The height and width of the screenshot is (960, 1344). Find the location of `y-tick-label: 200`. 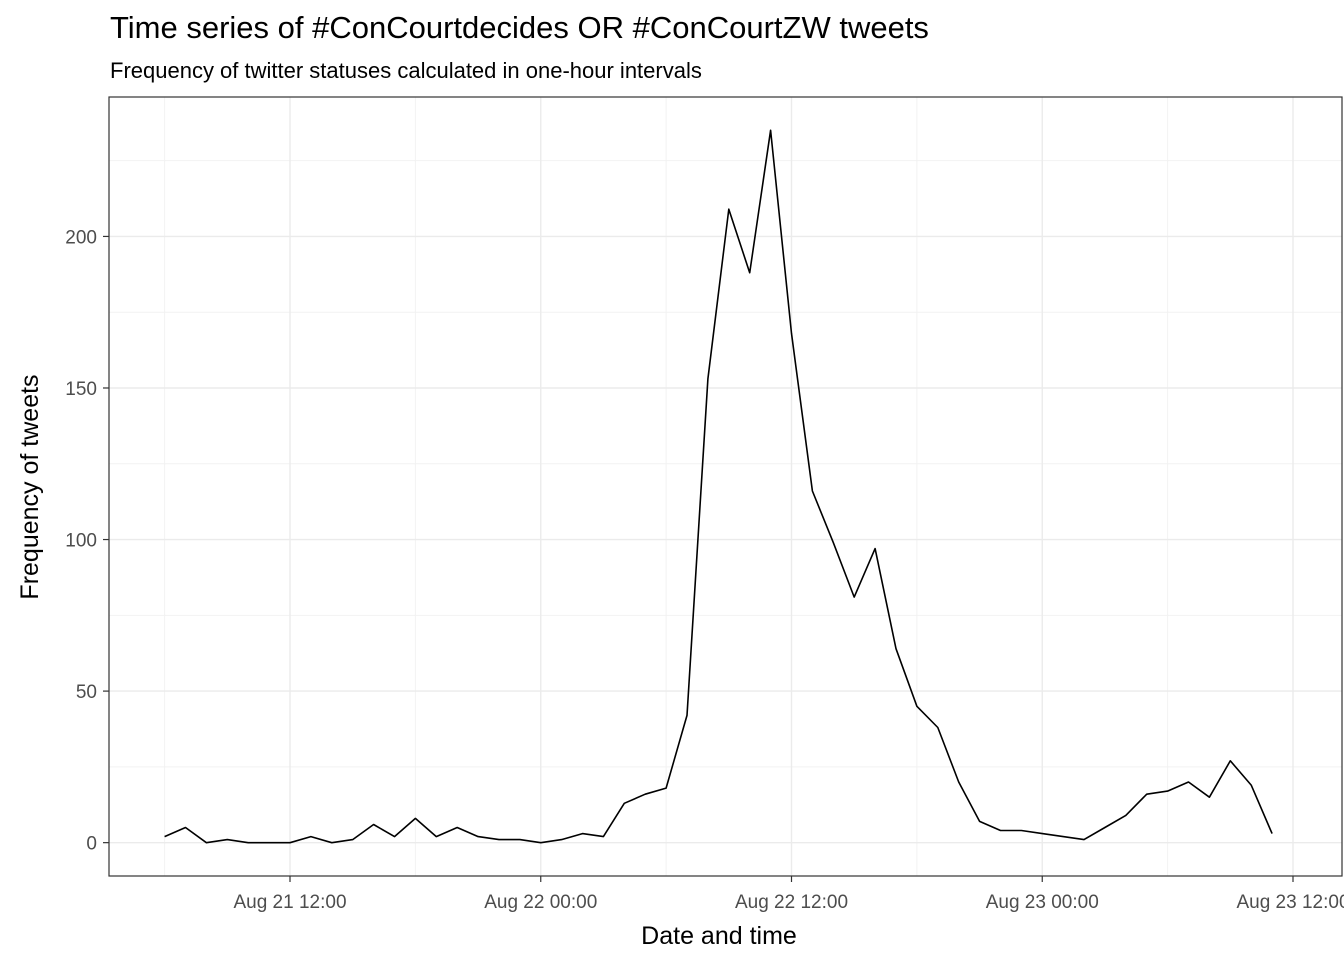

y-tick-label: 200 is located at coordinates (81, 237).